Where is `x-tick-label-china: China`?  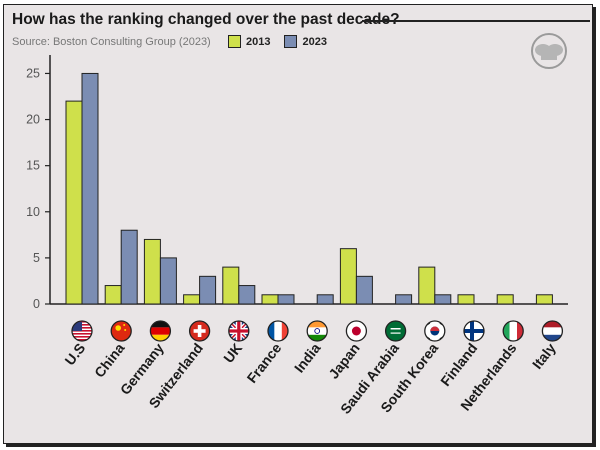 x-tick-label-china: China is located at coordinates (109, 360).